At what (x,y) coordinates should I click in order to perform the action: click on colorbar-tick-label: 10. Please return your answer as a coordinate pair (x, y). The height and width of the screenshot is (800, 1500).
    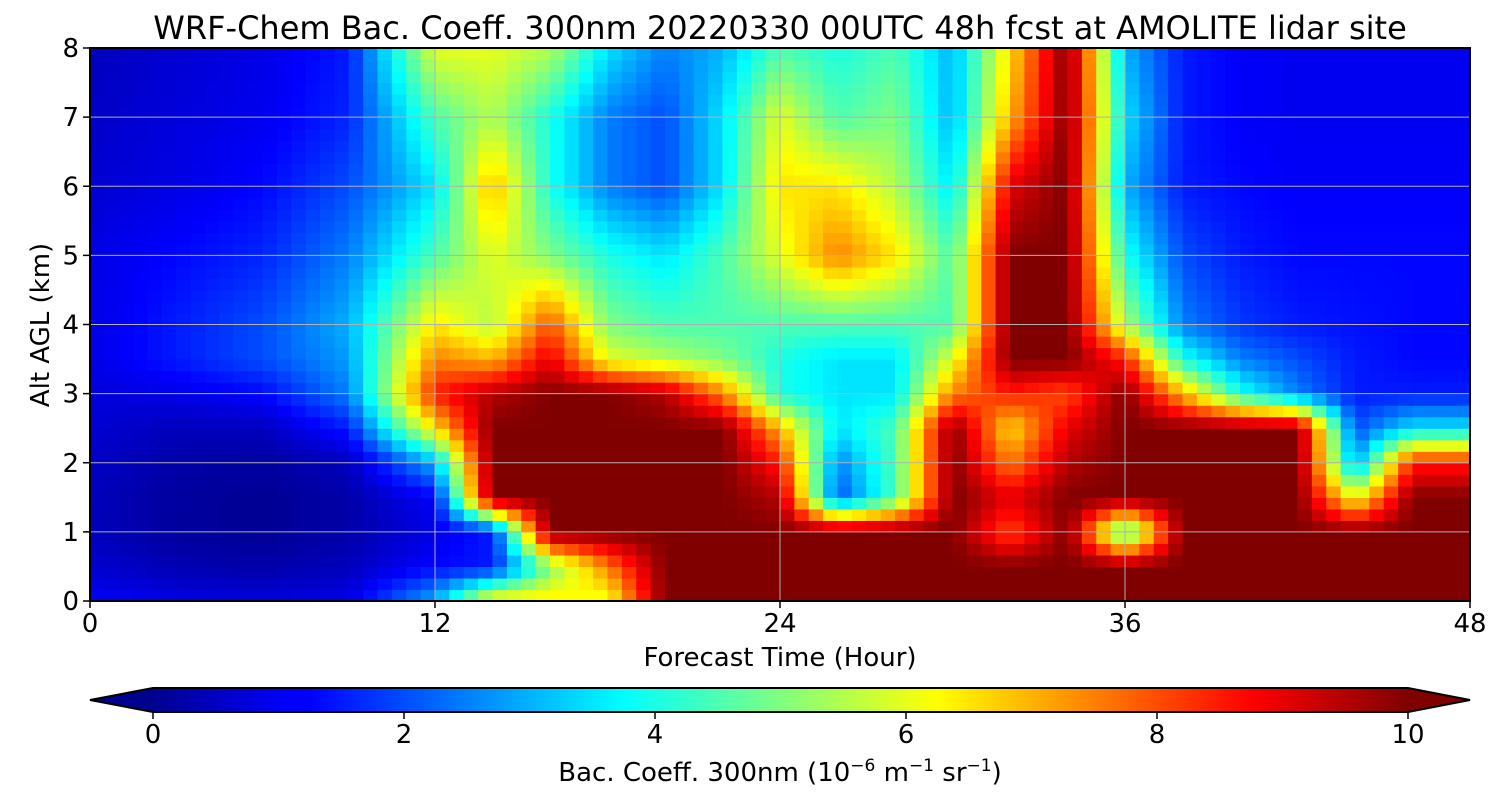
    Looking at the image, I should click on (1407, 735).